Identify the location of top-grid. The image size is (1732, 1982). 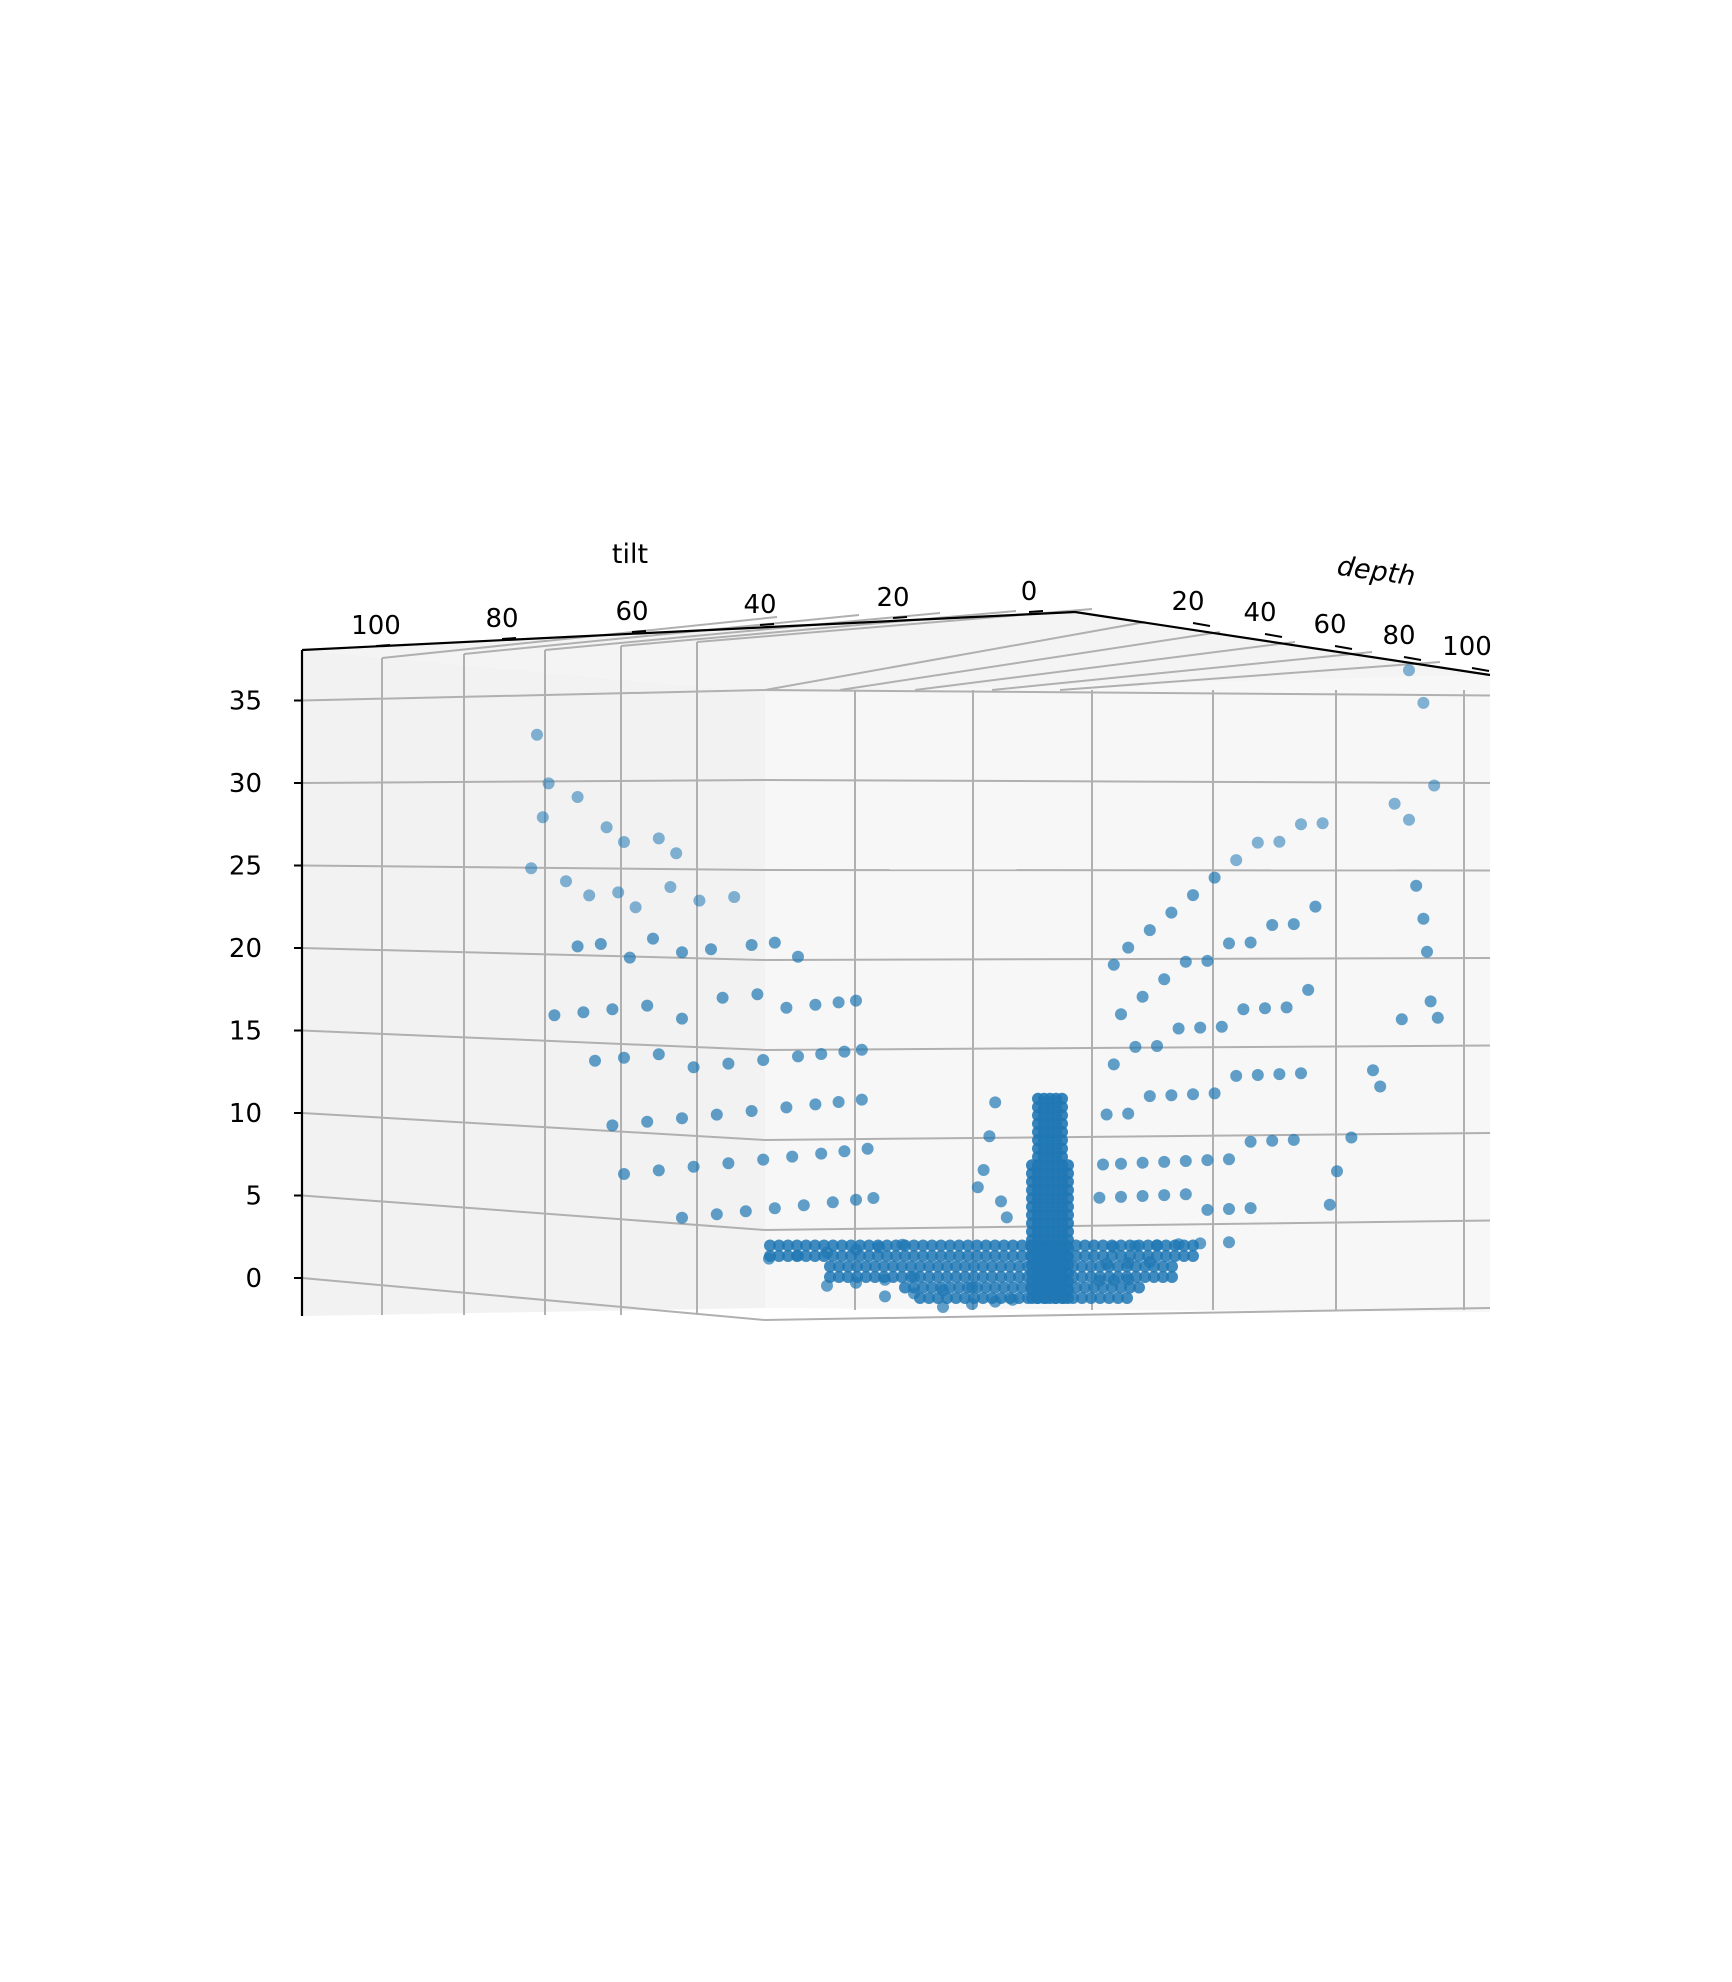
(579, 637).